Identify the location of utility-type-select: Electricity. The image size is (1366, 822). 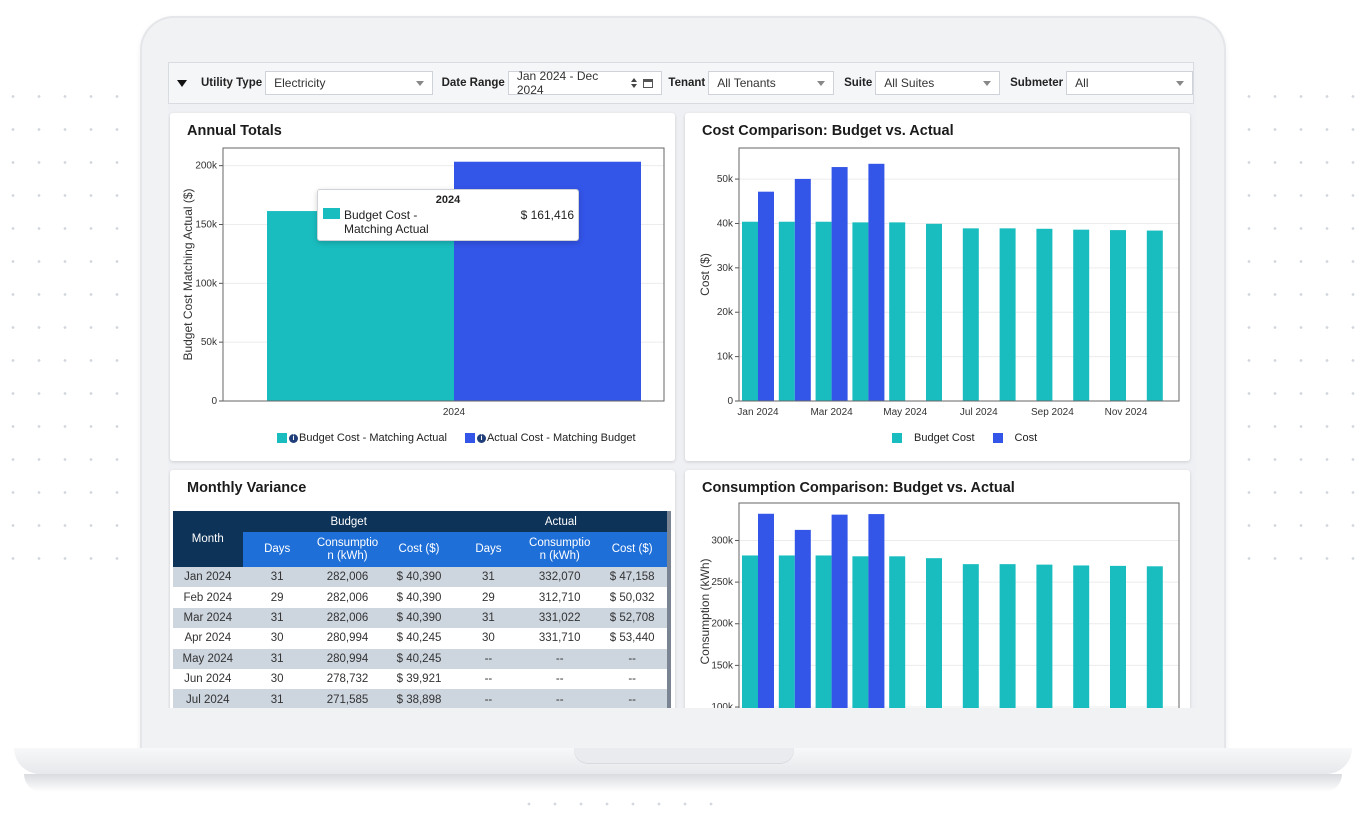
(349, 83).